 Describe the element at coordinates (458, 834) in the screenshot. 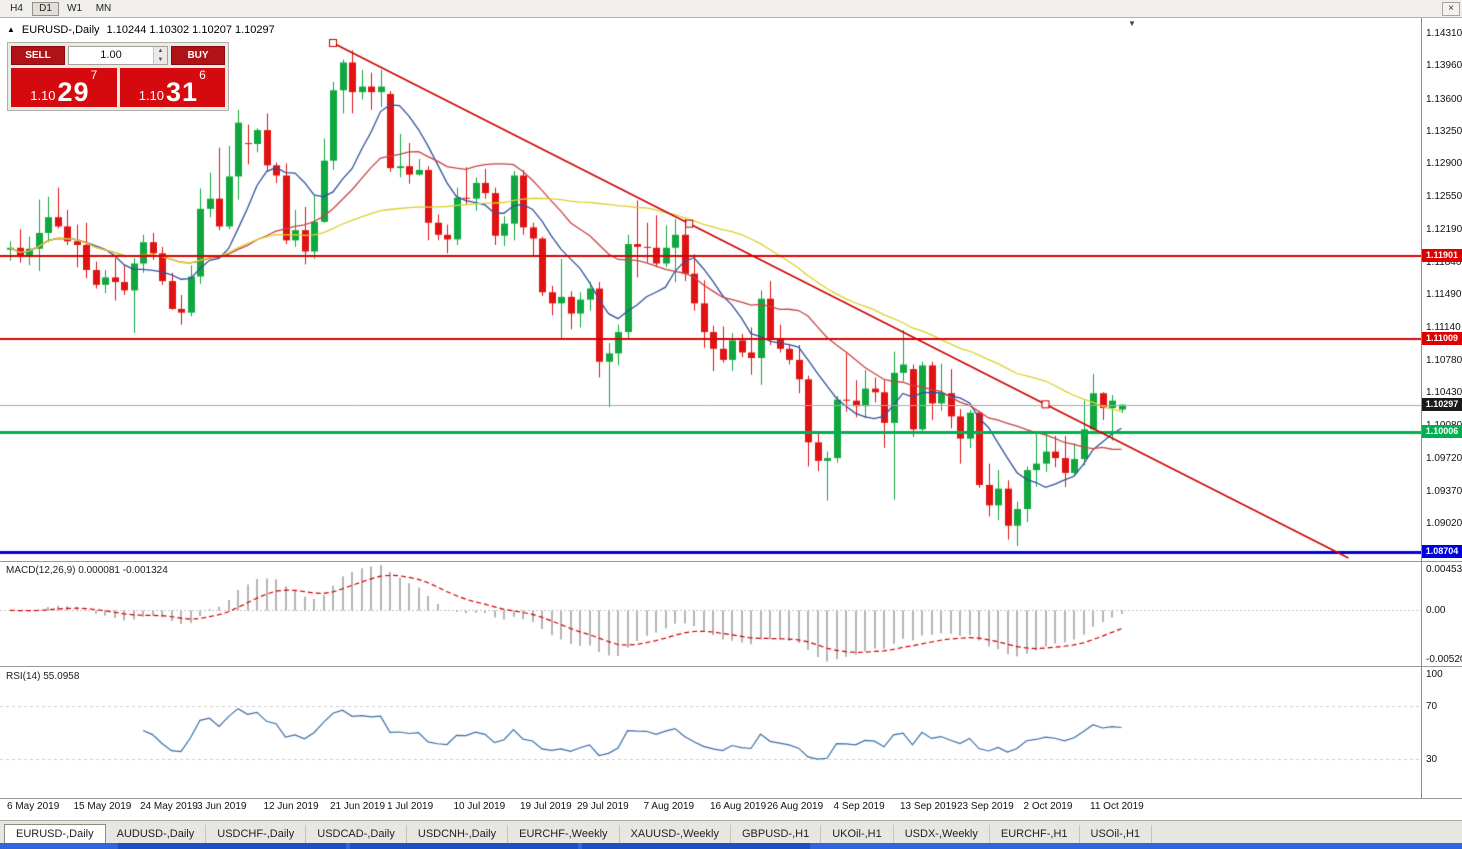

I see `chart-tab: USDCNH-,Daily` at that location.